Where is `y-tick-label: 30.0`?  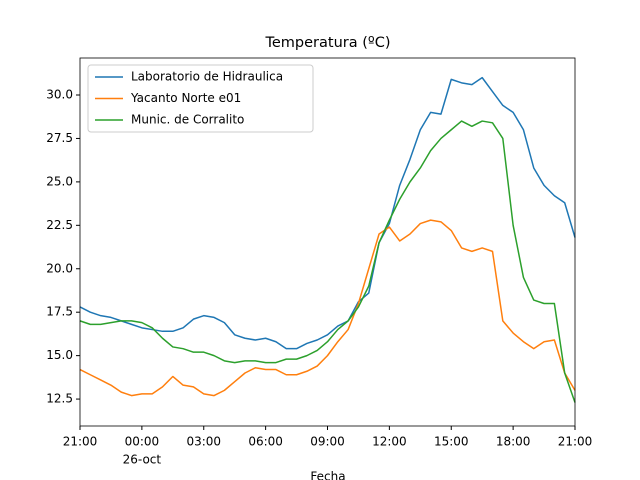 y-tick-label: 30.0 is located at coordinates (59, 95).